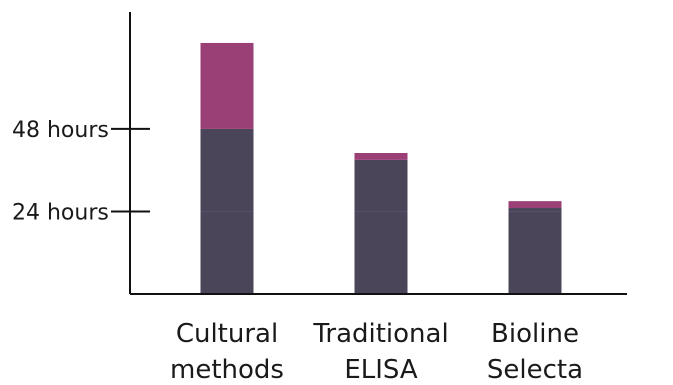  What do you see at coordinates (535, 370) in the screenshot?
I see `category-label: Selecta` at bounding box center [535, 370].